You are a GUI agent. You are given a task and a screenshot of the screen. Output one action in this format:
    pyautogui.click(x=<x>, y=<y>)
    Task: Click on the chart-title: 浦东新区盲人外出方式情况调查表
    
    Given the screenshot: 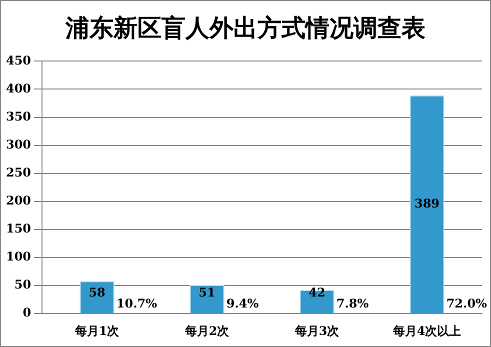 What is the action you would take?
    pyautogui.click(x=245, y=28)
    